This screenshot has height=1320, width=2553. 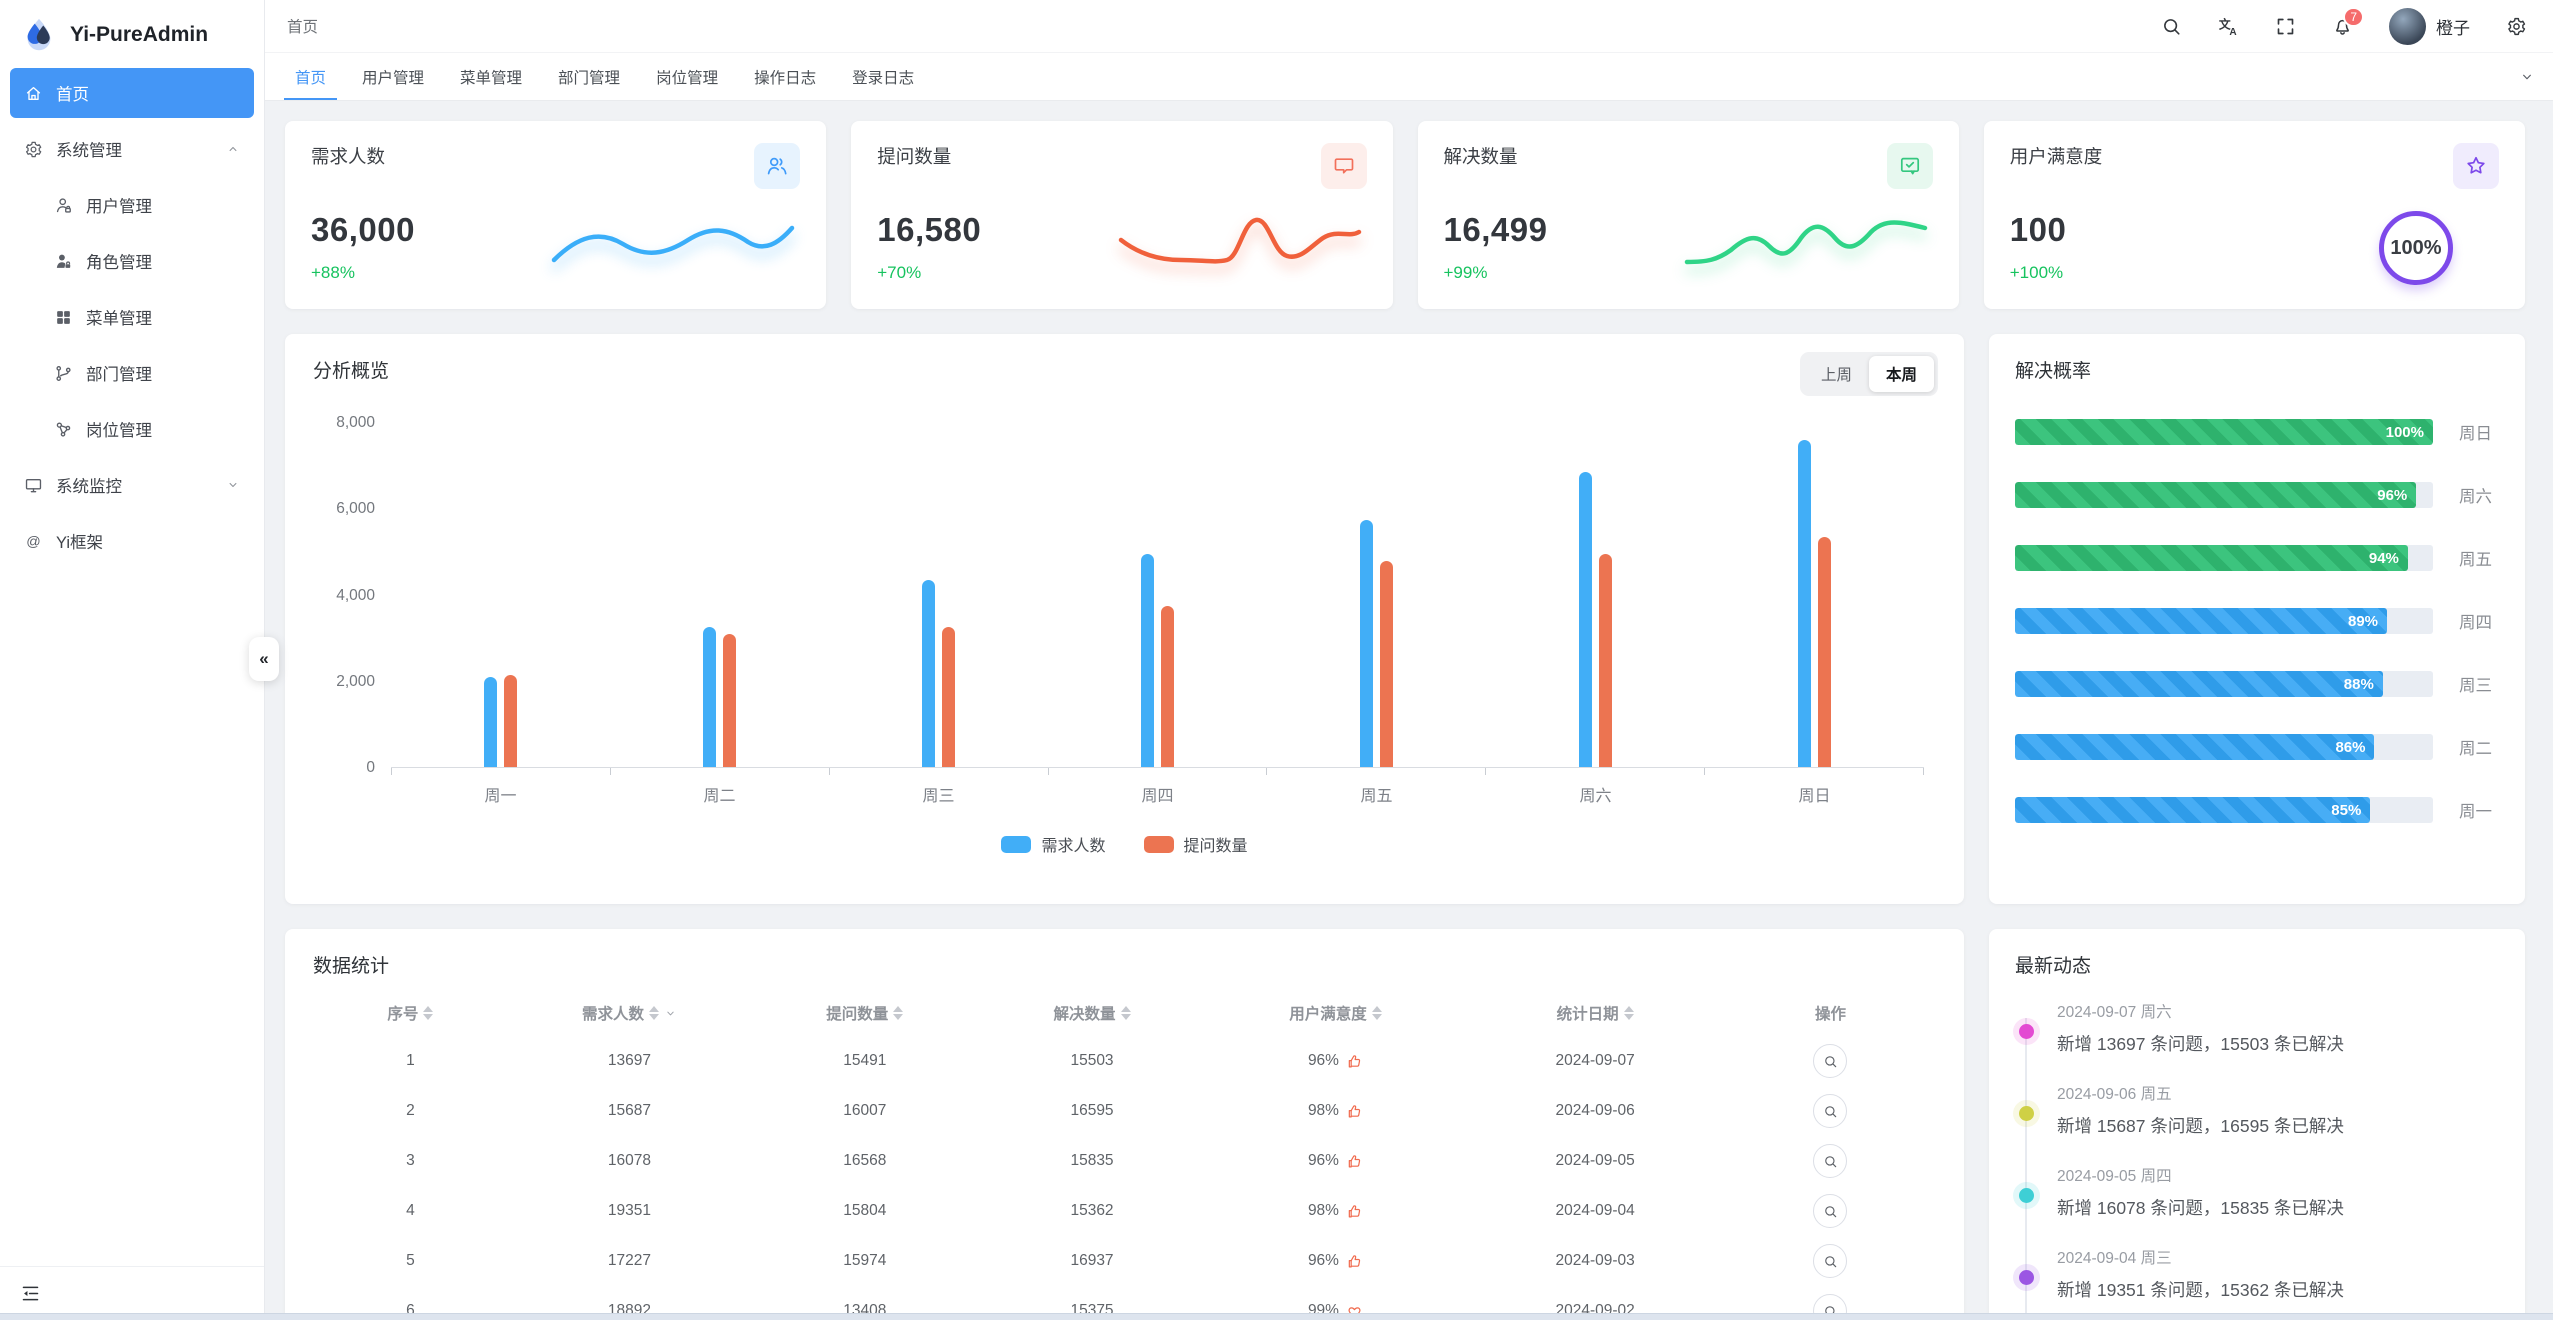 I want to click on toggle-last-week: 上周, so click(x=1836, y=375).